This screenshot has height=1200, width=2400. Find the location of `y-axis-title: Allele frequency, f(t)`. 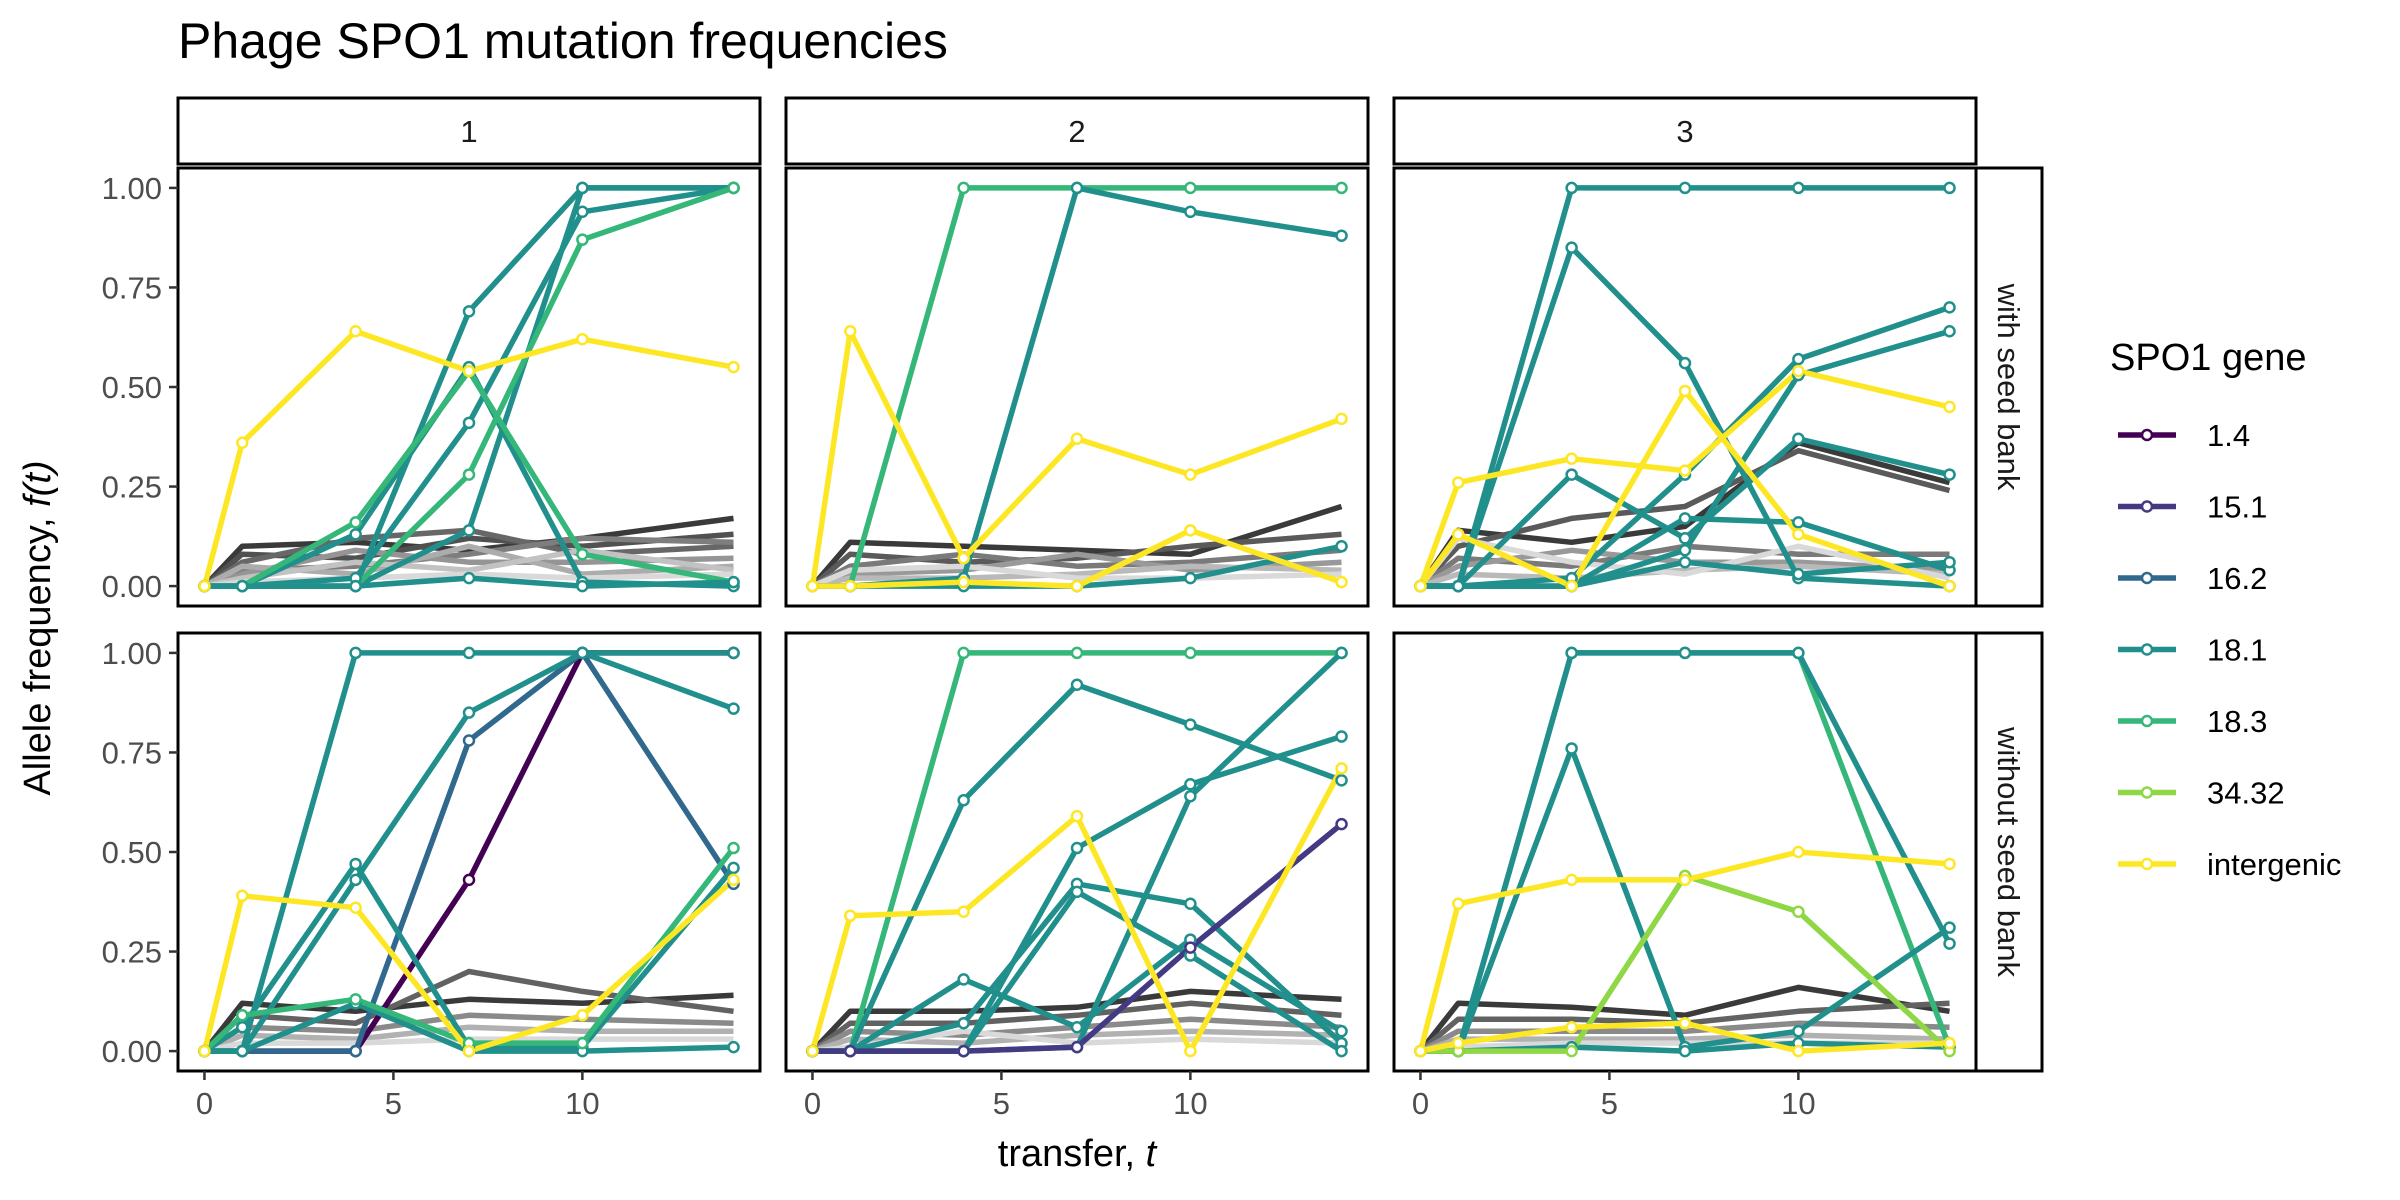

y-axis-title: Allele frequency, f(t) is located at coordinates (38, 627).